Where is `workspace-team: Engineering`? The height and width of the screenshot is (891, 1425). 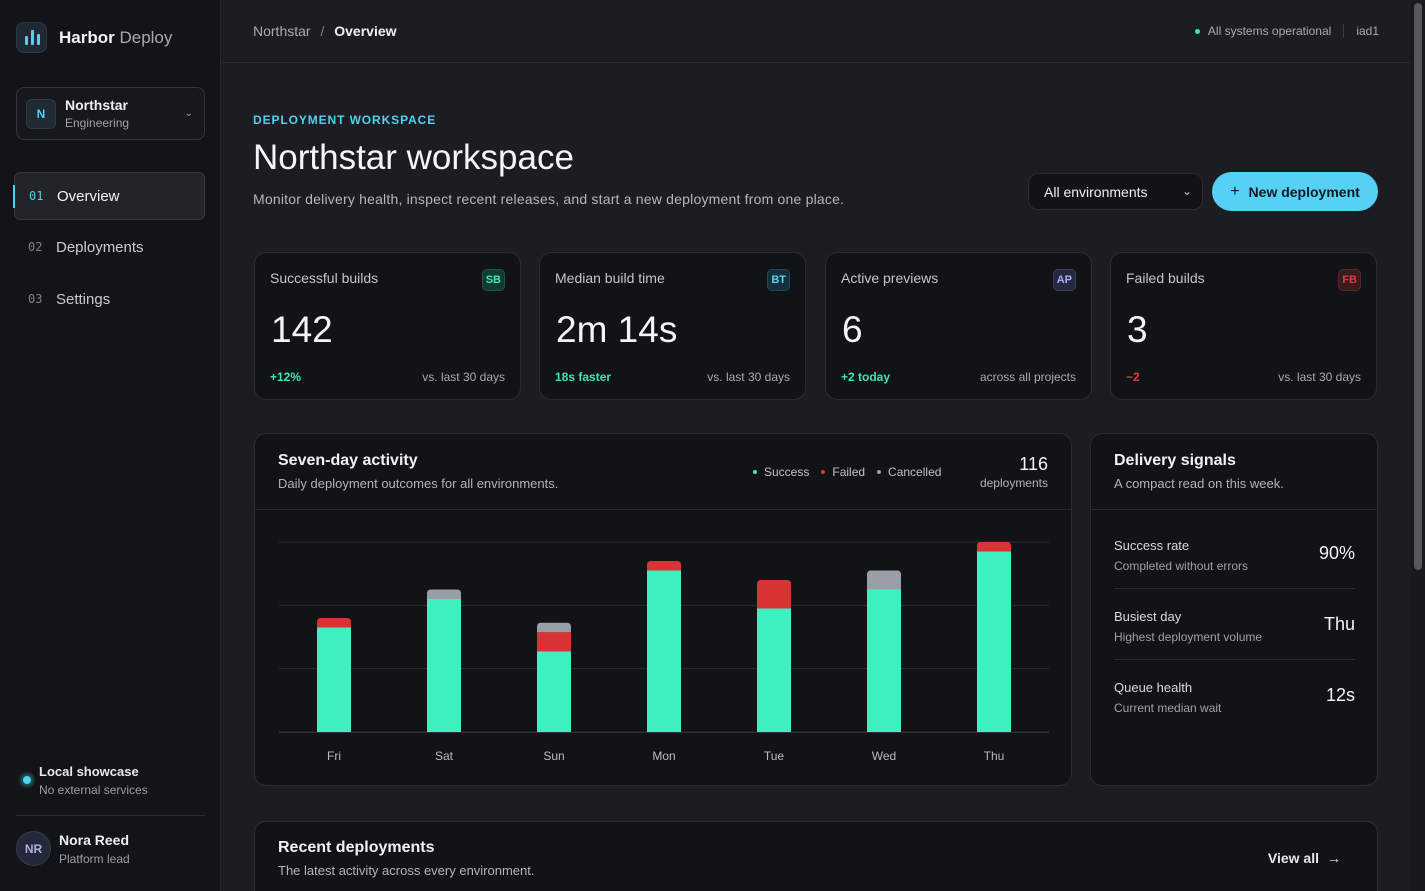 workspace-team: Engineering is located at coordinates (97, 123).